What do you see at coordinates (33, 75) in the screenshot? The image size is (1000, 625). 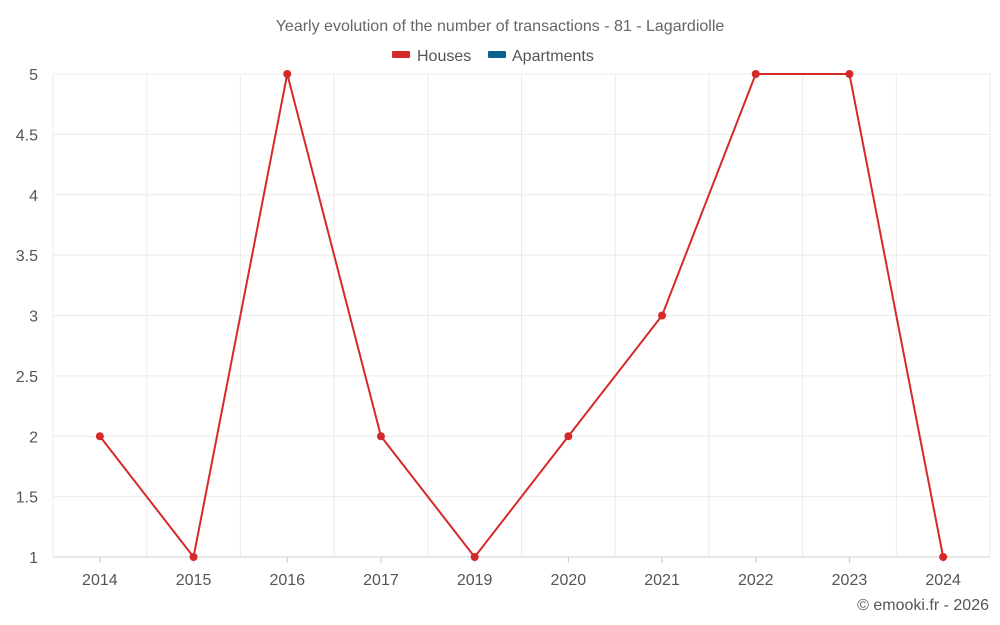 I see `y-tick-label: 5` at bounding box center [33, 75].